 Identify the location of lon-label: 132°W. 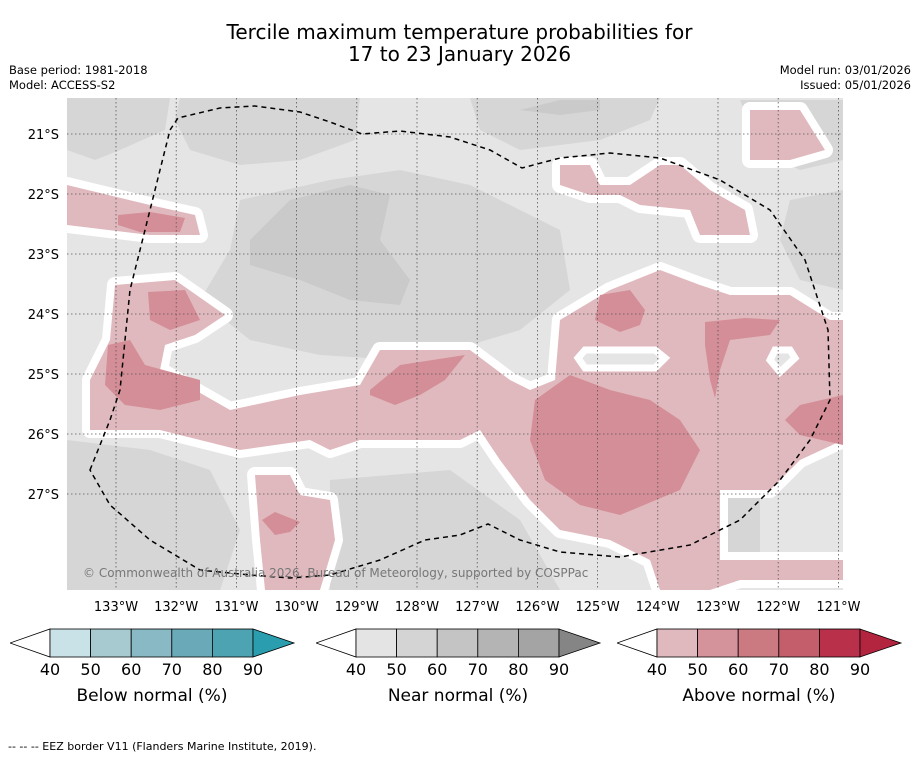
(176, 607).